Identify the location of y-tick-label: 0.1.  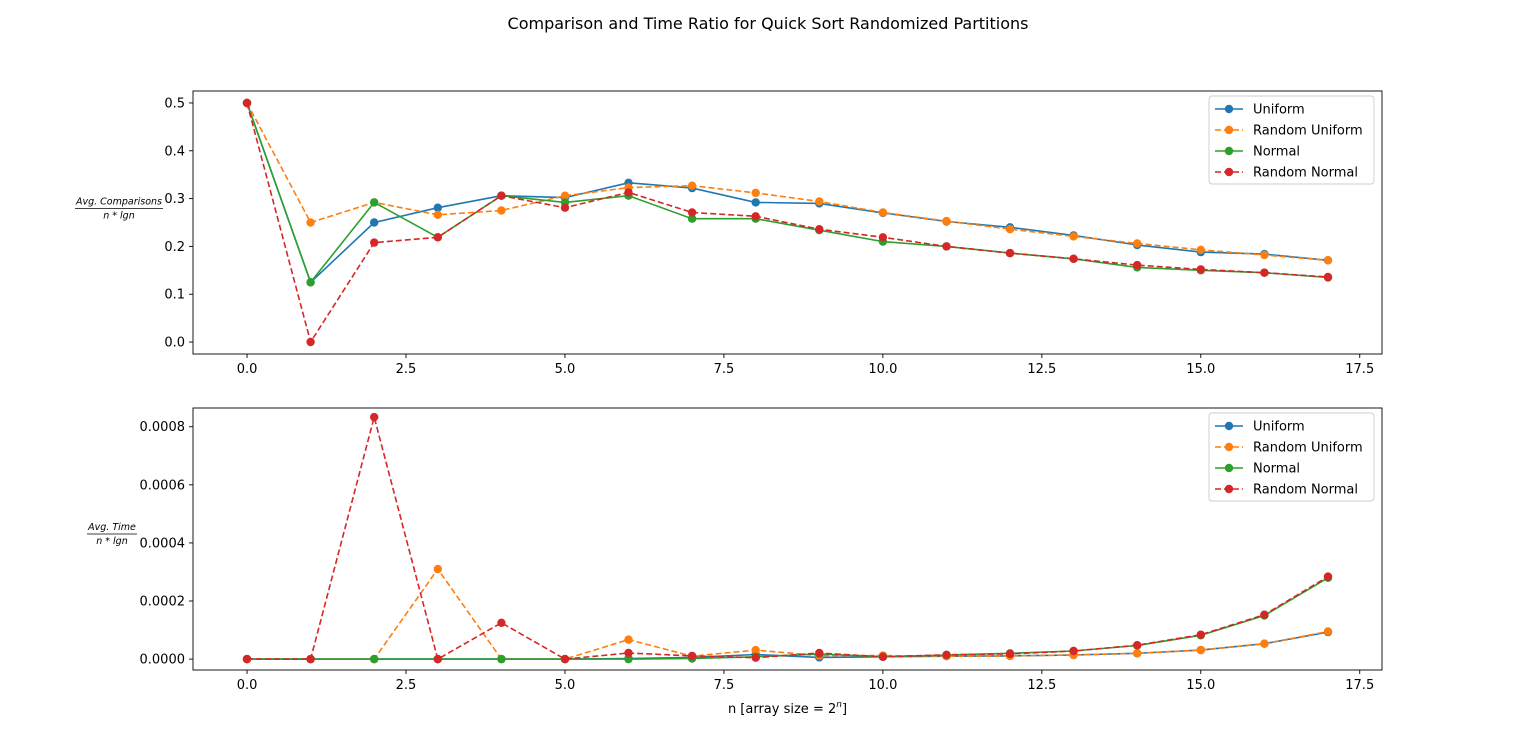
(174, 295).